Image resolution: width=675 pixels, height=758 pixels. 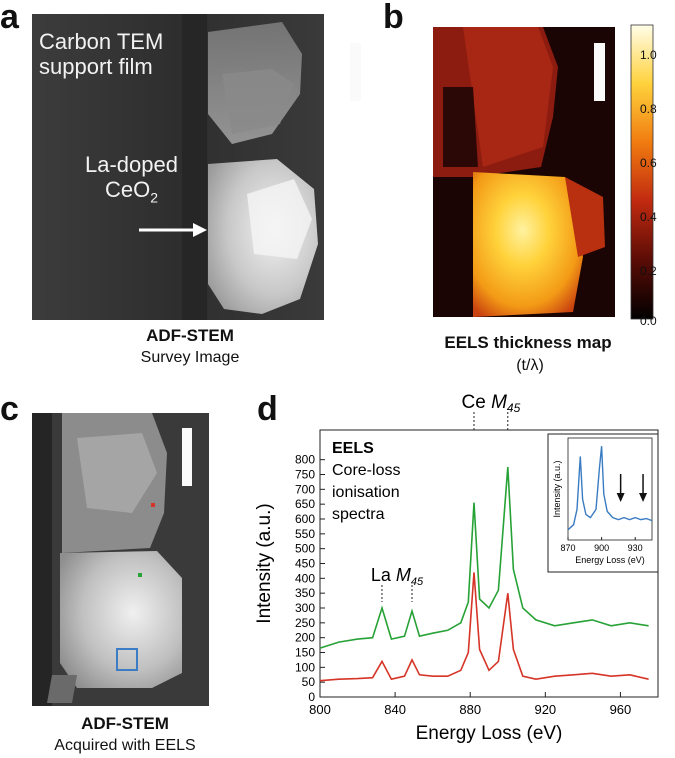 What do you see at coordinates (648, 271) in the screenshot?
I see `colorbar-tick: 0.2` at bounding box center [648, 271].